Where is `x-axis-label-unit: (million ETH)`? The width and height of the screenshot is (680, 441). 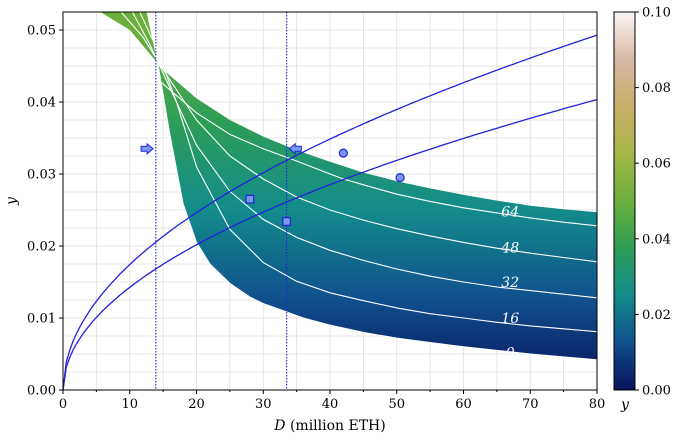
x-axis-label-unit: (million ETH) is located at coordinates (336, 426).